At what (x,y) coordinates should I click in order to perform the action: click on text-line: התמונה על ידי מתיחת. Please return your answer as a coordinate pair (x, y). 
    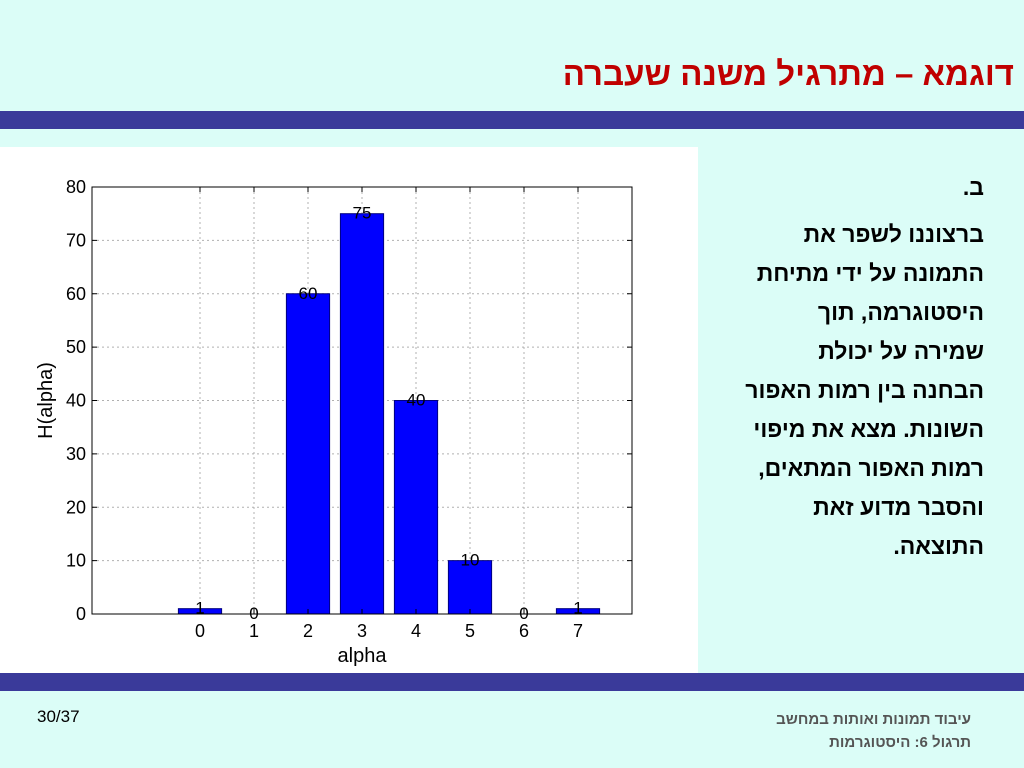
    Looking at the image, I should click on (870, 273).